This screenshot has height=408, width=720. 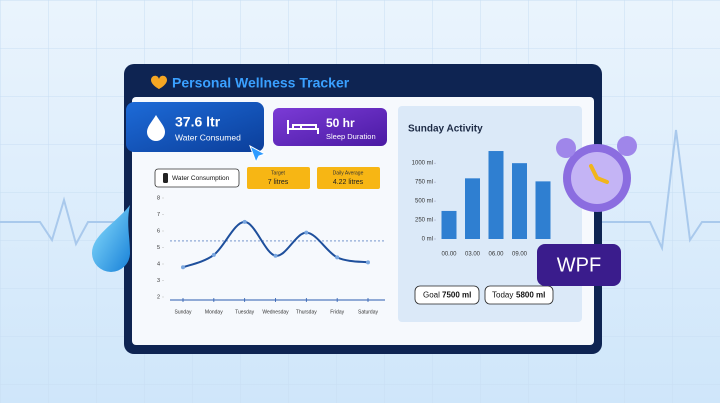 I want to click on water-drop-decoration, so click(x=111, y=238).